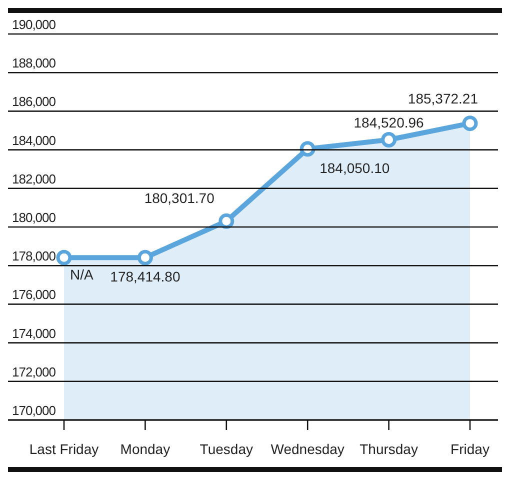  What do you see at coordinates (443, 98) in the screenshot?
I see `data-label: 185,372.21` at bounding box center [443, 98].